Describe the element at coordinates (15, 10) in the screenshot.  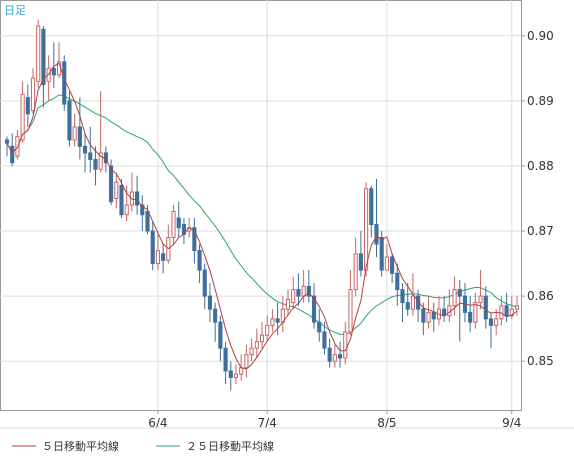
I see `timeframe-label: 日足` at that location.